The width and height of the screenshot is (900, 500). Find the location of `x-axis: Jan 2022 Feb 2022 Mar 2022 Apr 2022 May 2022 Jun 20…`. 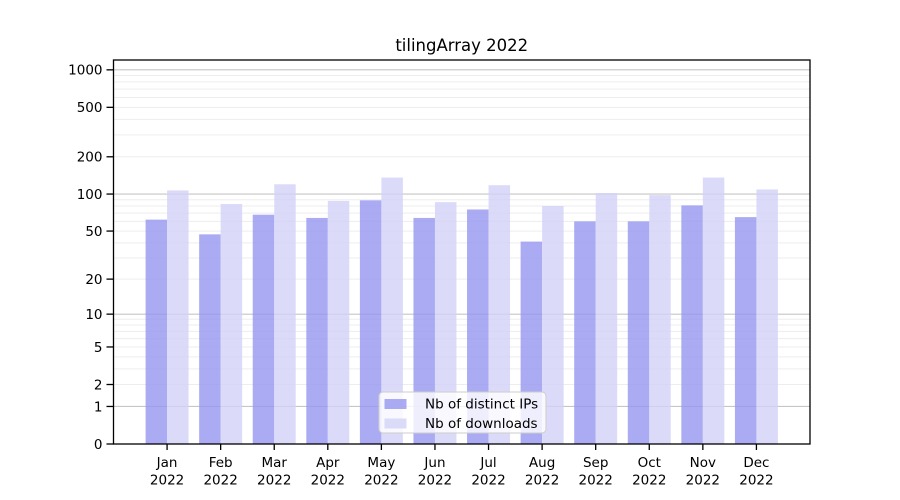

x-axis: Jan 2022 Feb 2022 Mar 2022 Apr 2022 May 2022 Jun 20… is located at coordinates (462, 466).